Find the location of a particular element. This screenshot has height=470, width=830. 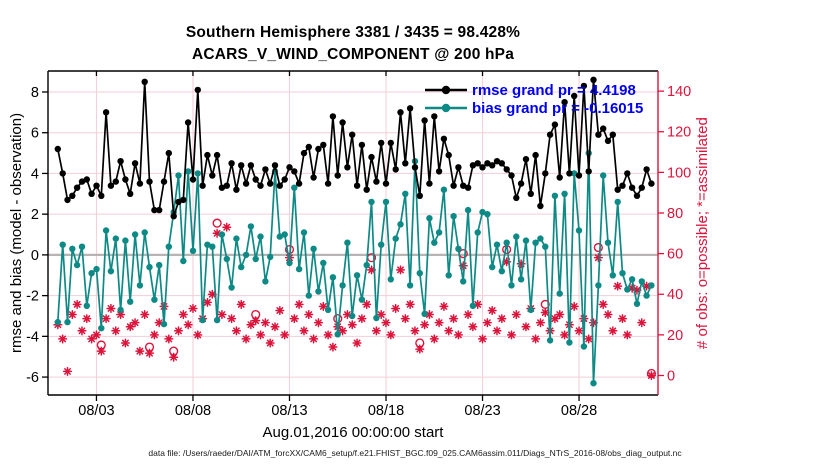

svg-text: 08/23 is located at coordinates (482, 411).